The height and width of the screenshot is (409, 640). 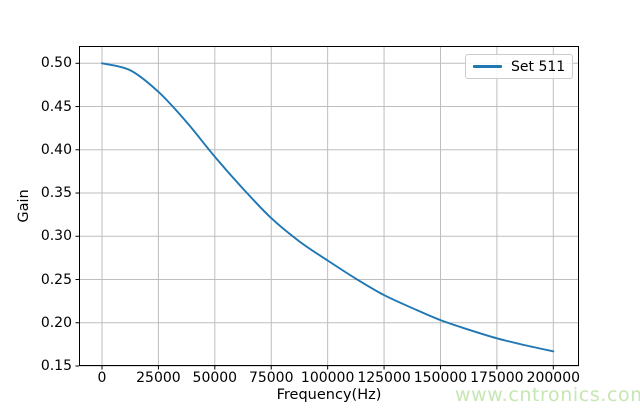 What do you see at coordinates (56, 236) in the screenshot?
I see `y-tick-label: 0.30` at bounding box center [56, 236].